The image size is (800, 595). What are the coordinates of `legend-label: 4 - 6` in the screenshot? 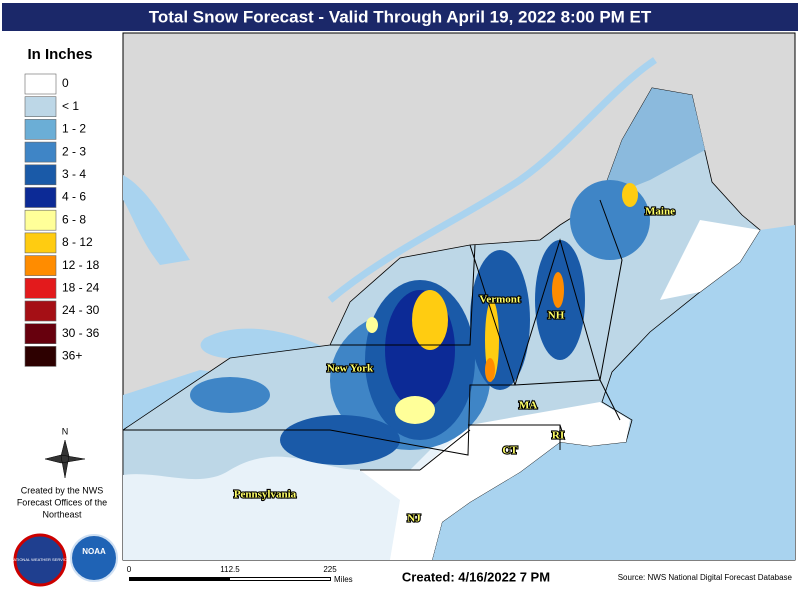 It's located at (74, 197).